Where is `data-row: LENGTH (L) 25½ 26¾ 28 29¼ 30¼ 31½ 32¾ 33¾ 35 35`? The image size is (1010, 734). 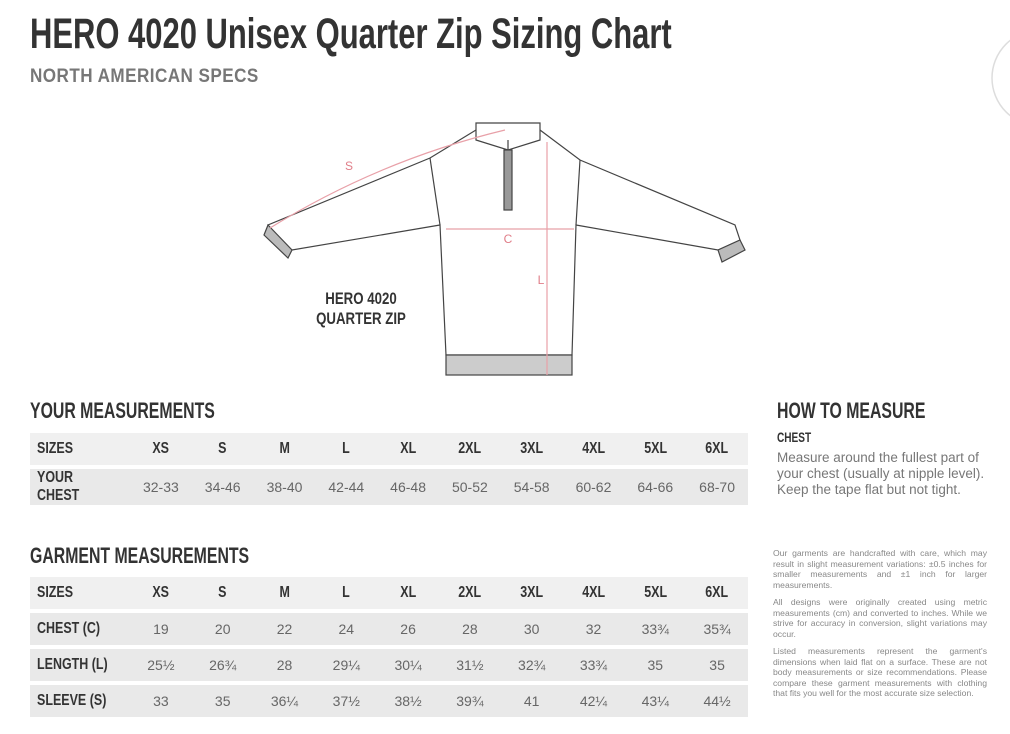
data-row: LENGTH (L) 25½ 26¾ 28 29¼ 30¼ 31½ 32¾ 33¾ 35 35 is located at coordinates (389, 665).